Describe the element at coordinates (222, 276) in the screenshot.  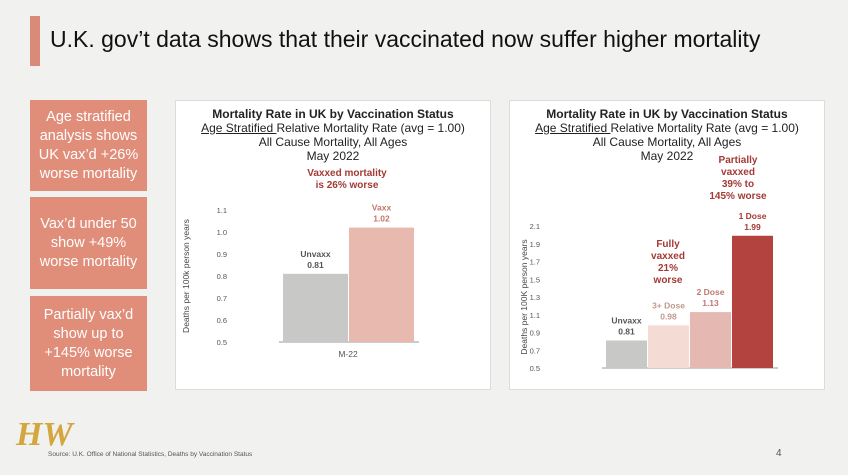
I see `y-tick-label: 0.8` at that location.